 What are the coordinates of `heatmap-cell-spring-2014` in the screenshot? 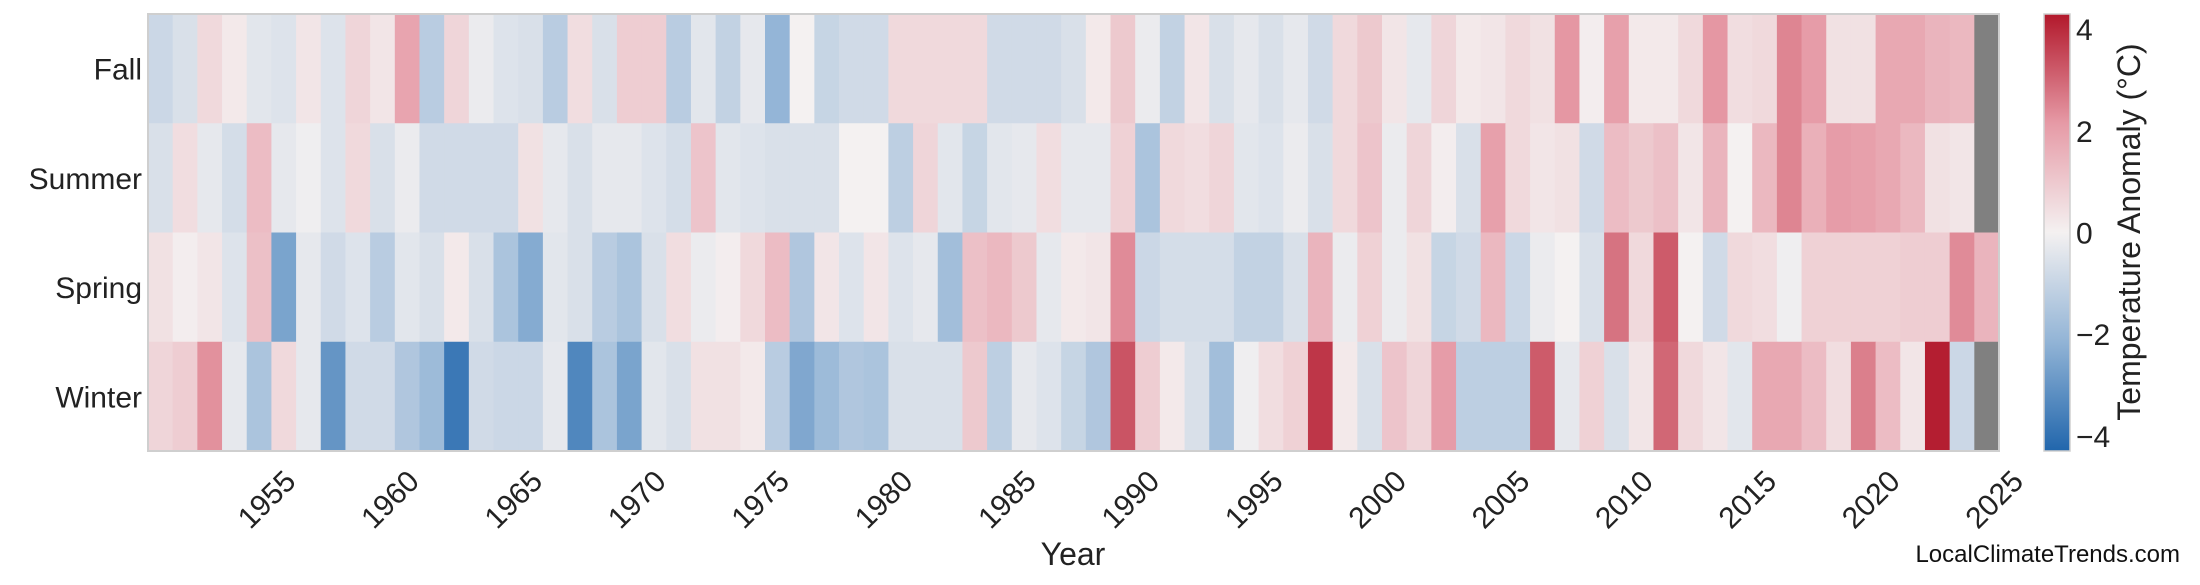 It's located at (1715, 287).